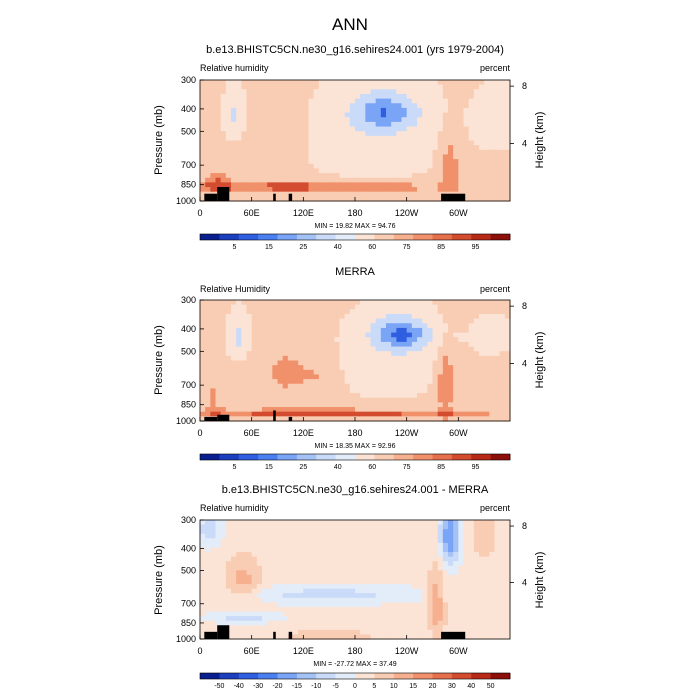 The image size is (700, 700). Describe the element at coordinates (188, 385) in the screenshot. I see `y-tick-label: 700` at that location.